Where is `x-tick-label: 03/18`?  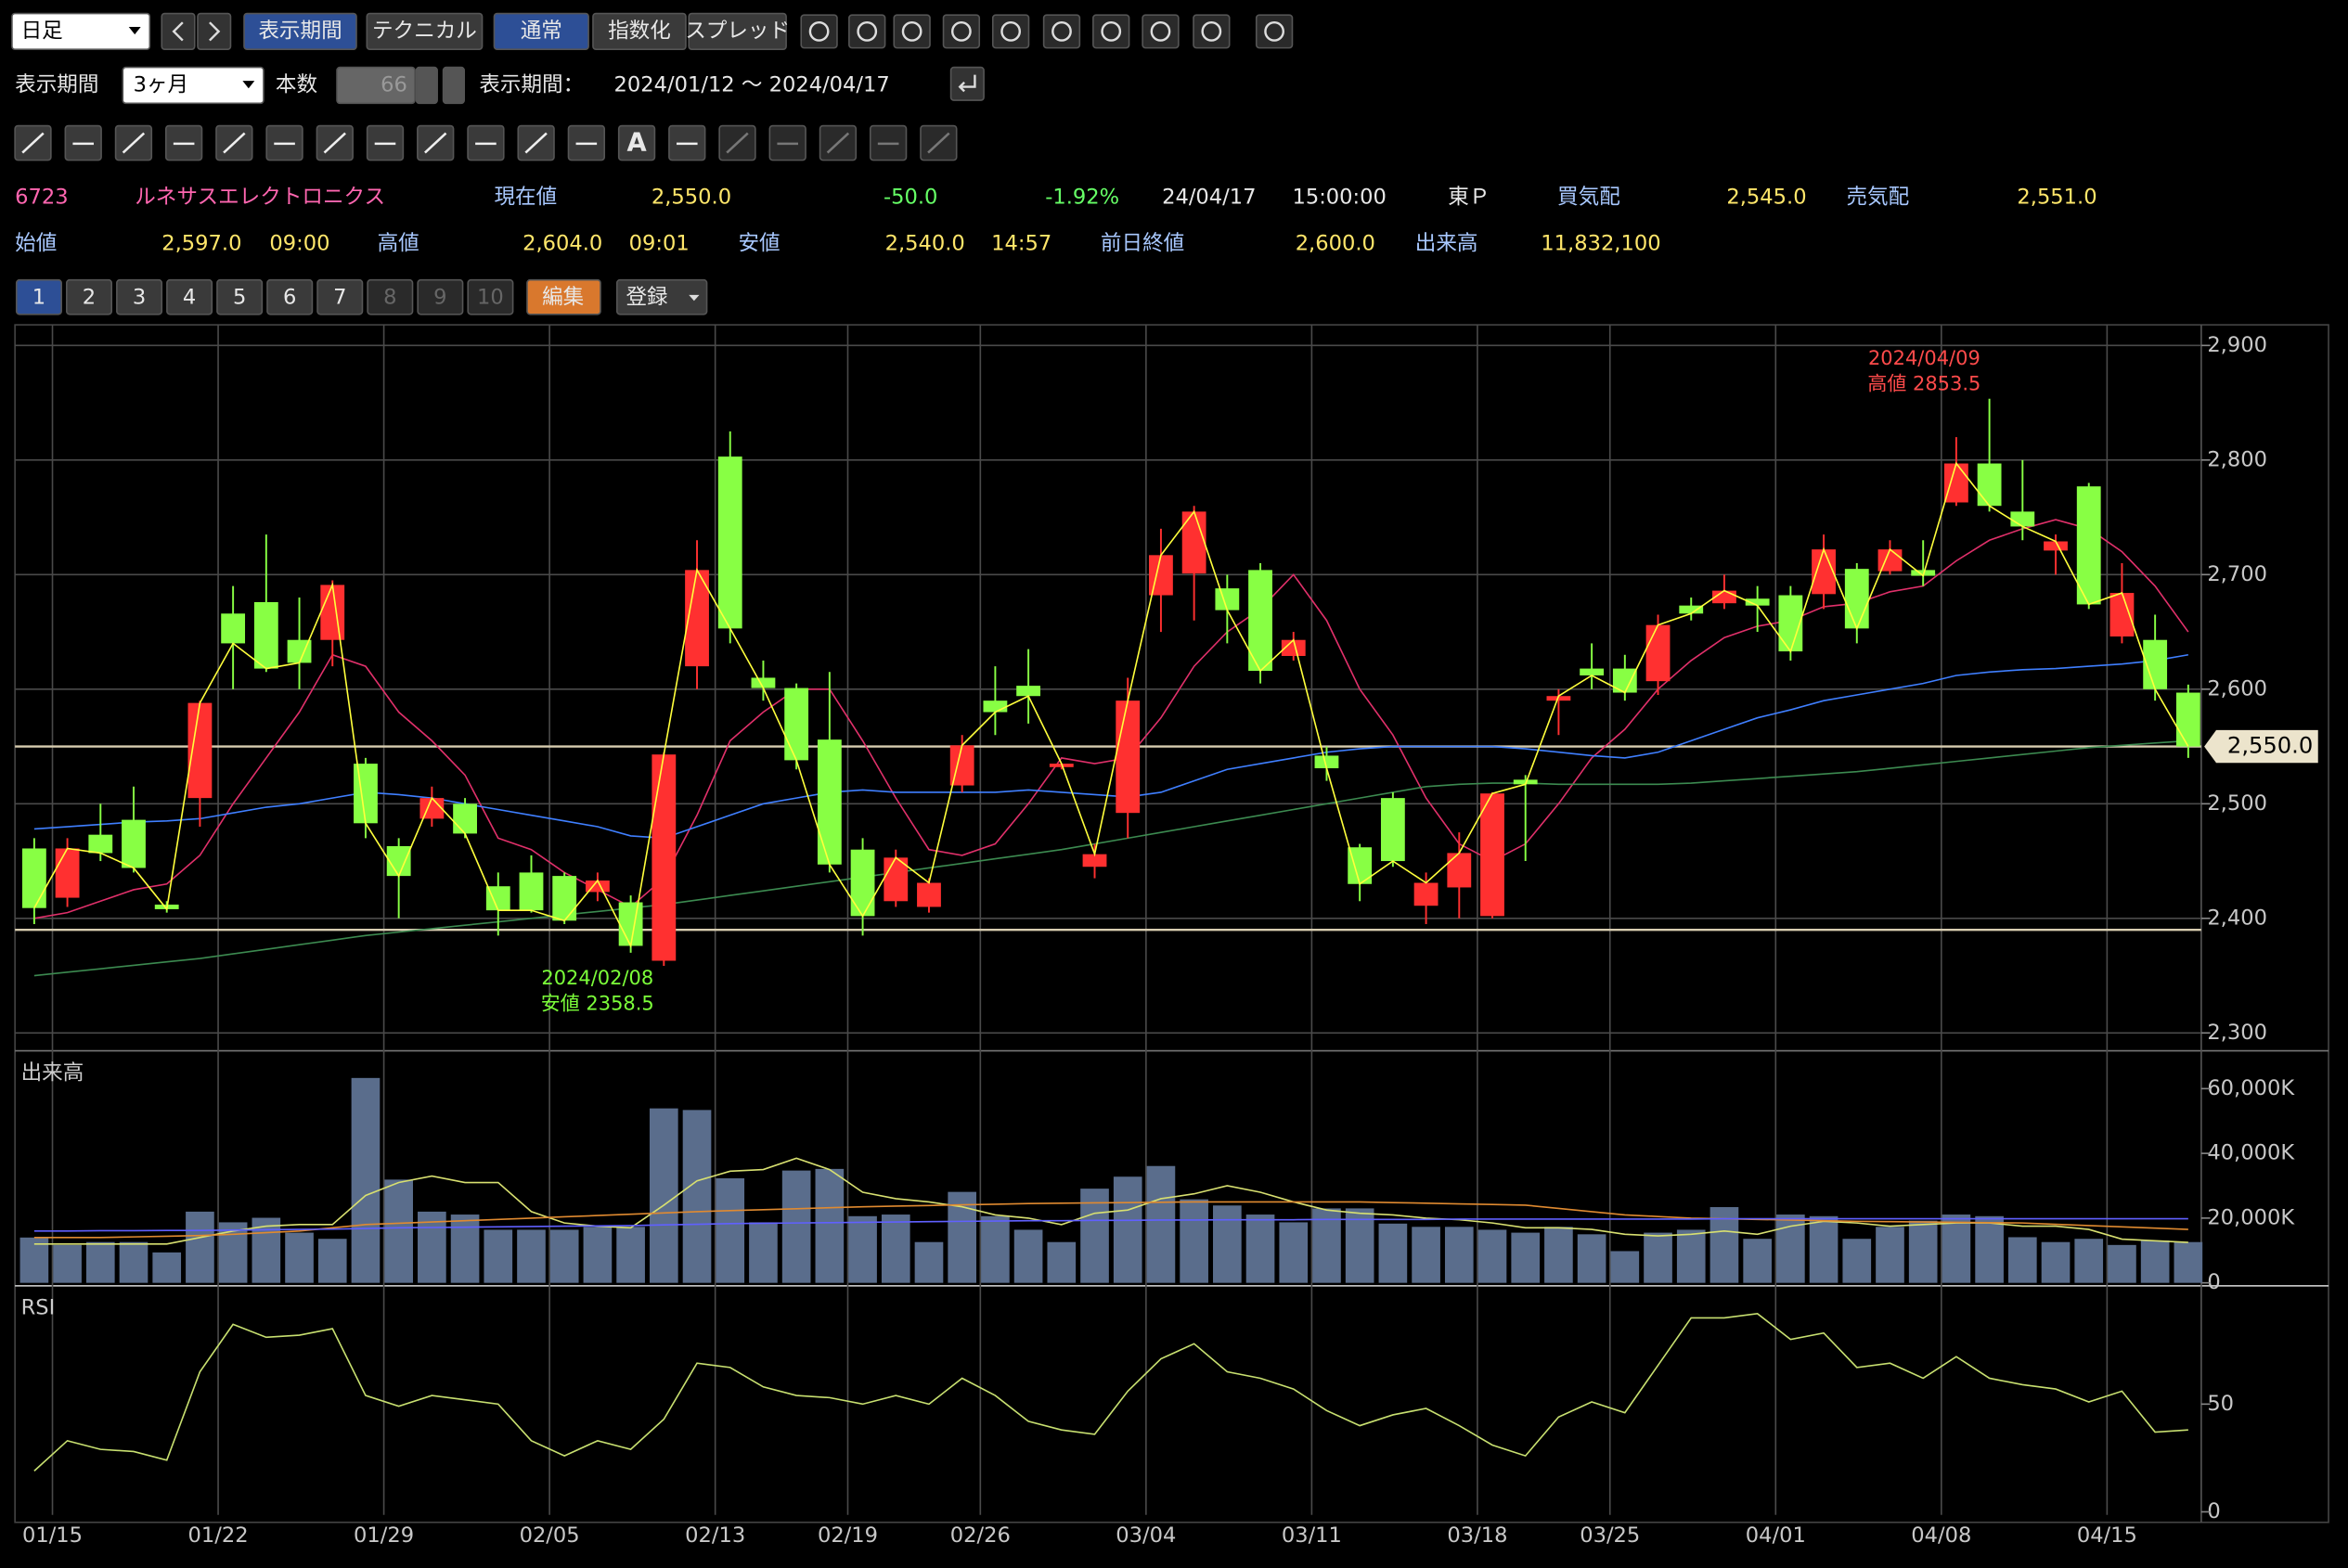 x-tick-label: 03/18 is located at coordinates (1477, 1535).